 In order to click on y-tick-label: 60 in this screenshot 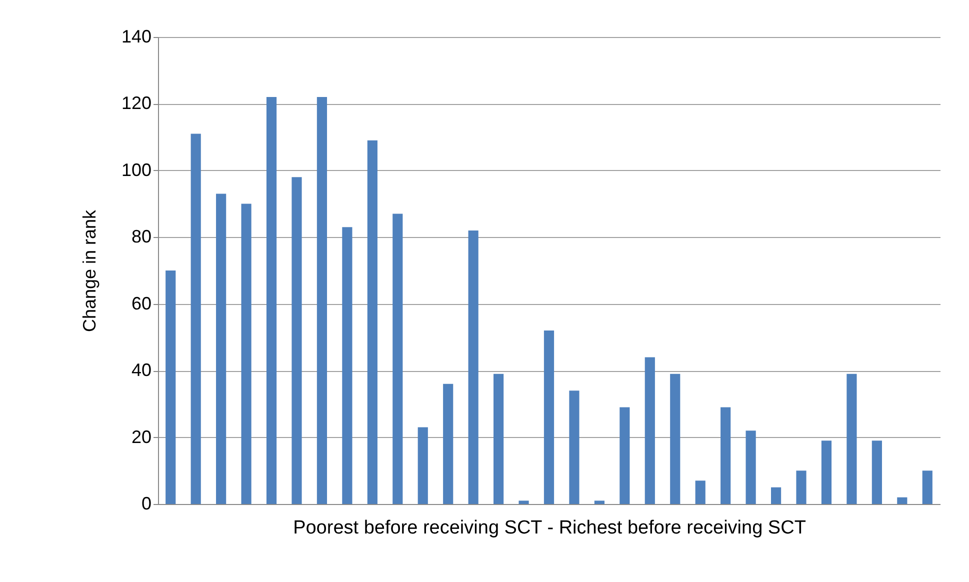, I will do `click(141, 303)`.